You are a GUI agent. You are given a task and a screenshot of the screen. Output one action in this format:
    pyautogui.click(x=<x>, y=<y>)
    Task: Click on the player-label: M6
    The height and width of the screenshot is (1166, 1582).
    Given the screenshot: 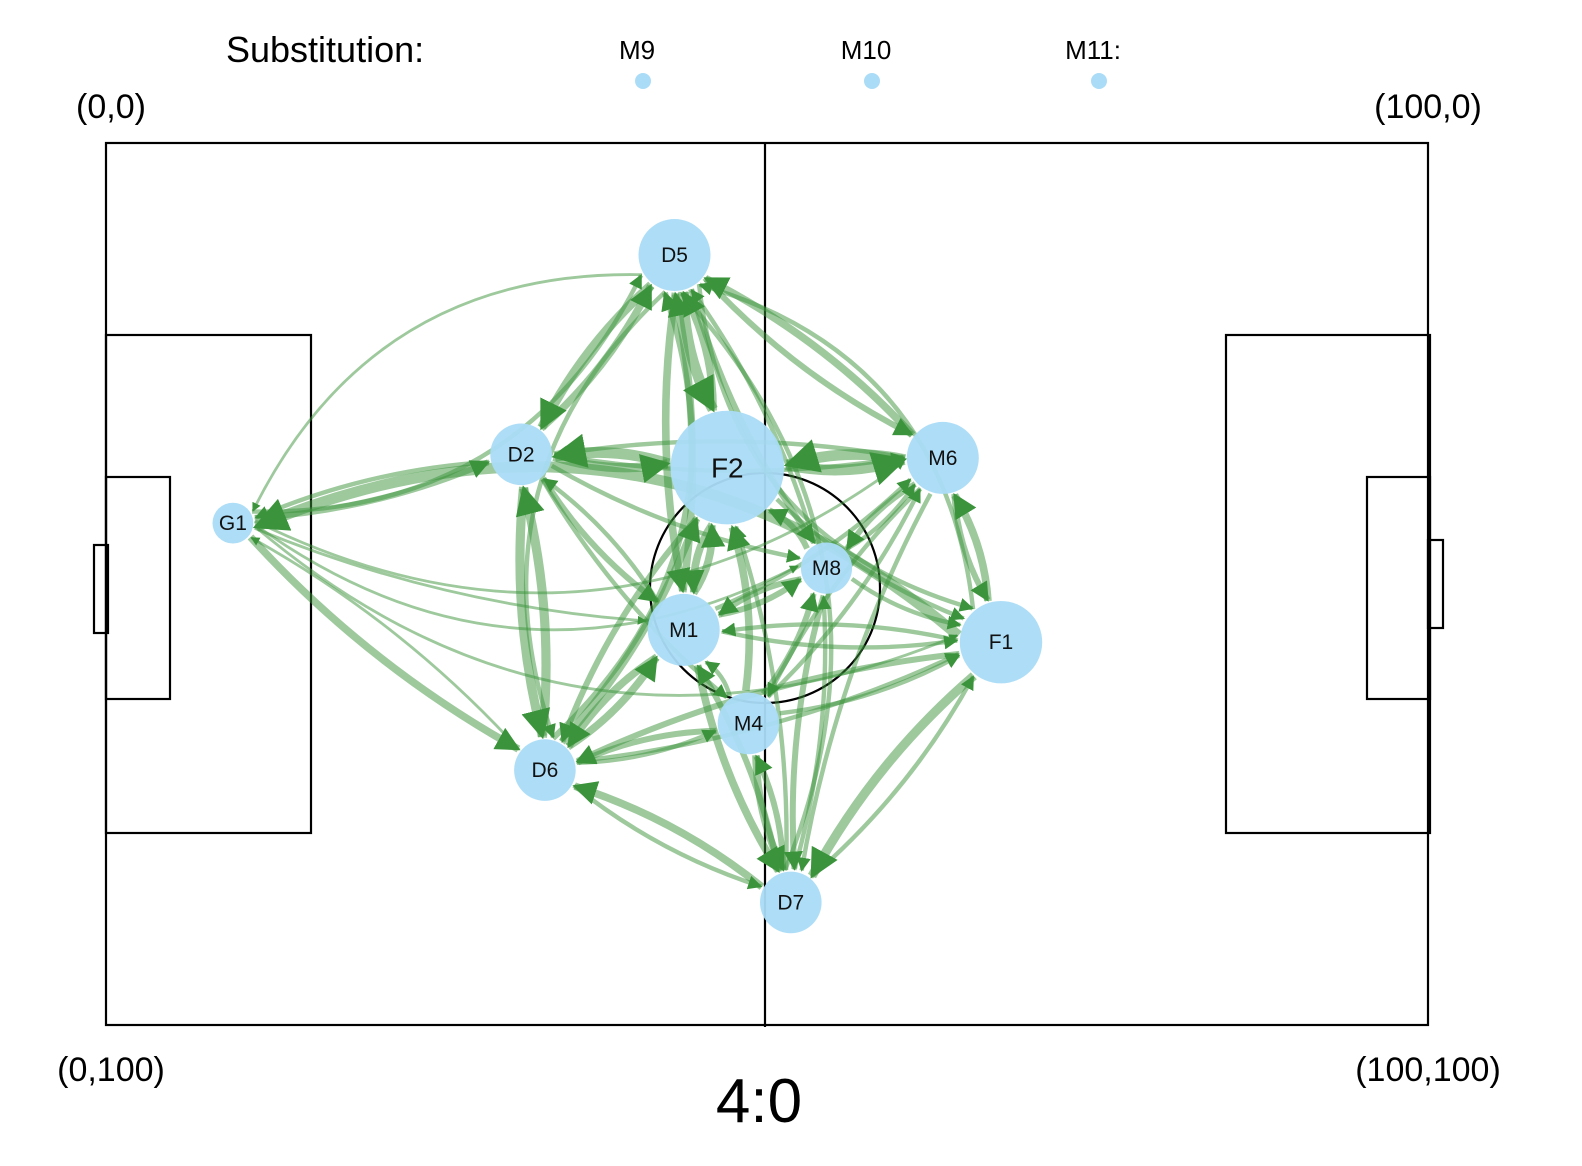 What is the action you would take?
    pyautogui.click(x=942, y=458)
    